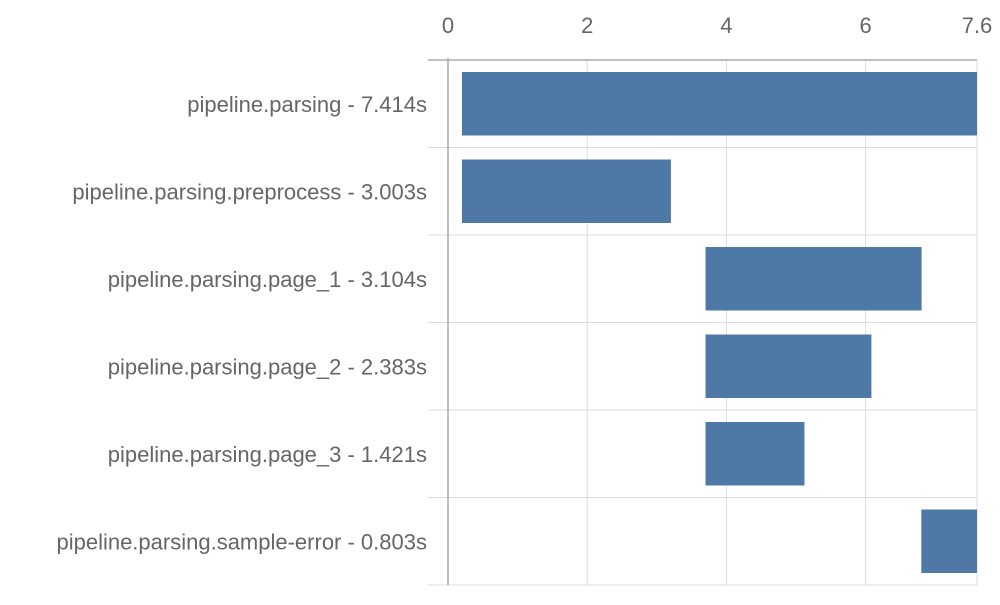 The width and height of the screenshot is (1000, 605). I want to click on x-tick-label: 4, so click(726, 25).